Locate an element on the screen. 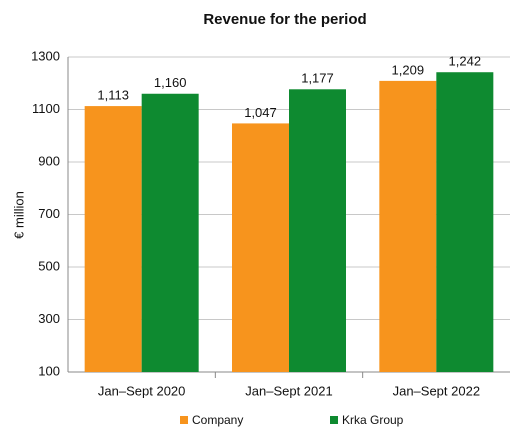  x-tick-label: Jan–Sept 2020 is located at coordinates (141, 390).